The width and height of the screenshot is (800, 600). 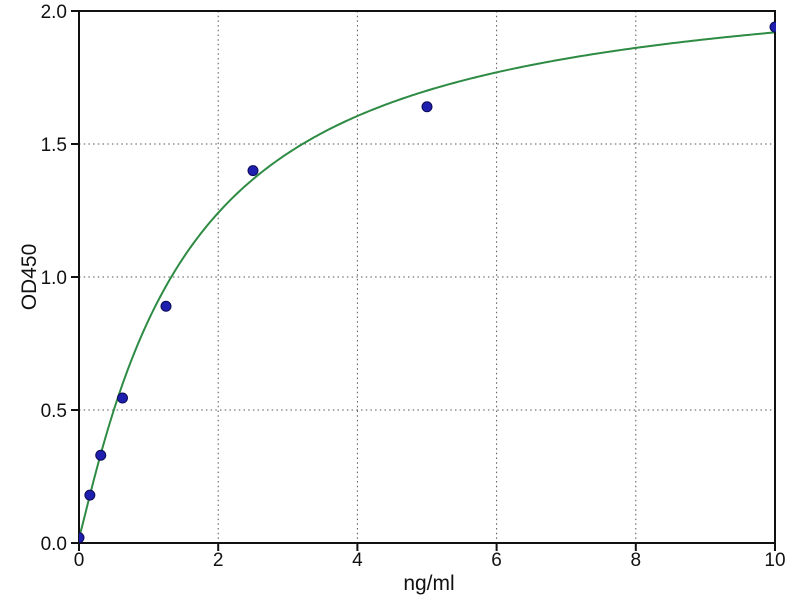 What do you see at coordinates (79, 560) in the screenshot?
I see `x-tick-label: 0` at bounding box center [79, 560].